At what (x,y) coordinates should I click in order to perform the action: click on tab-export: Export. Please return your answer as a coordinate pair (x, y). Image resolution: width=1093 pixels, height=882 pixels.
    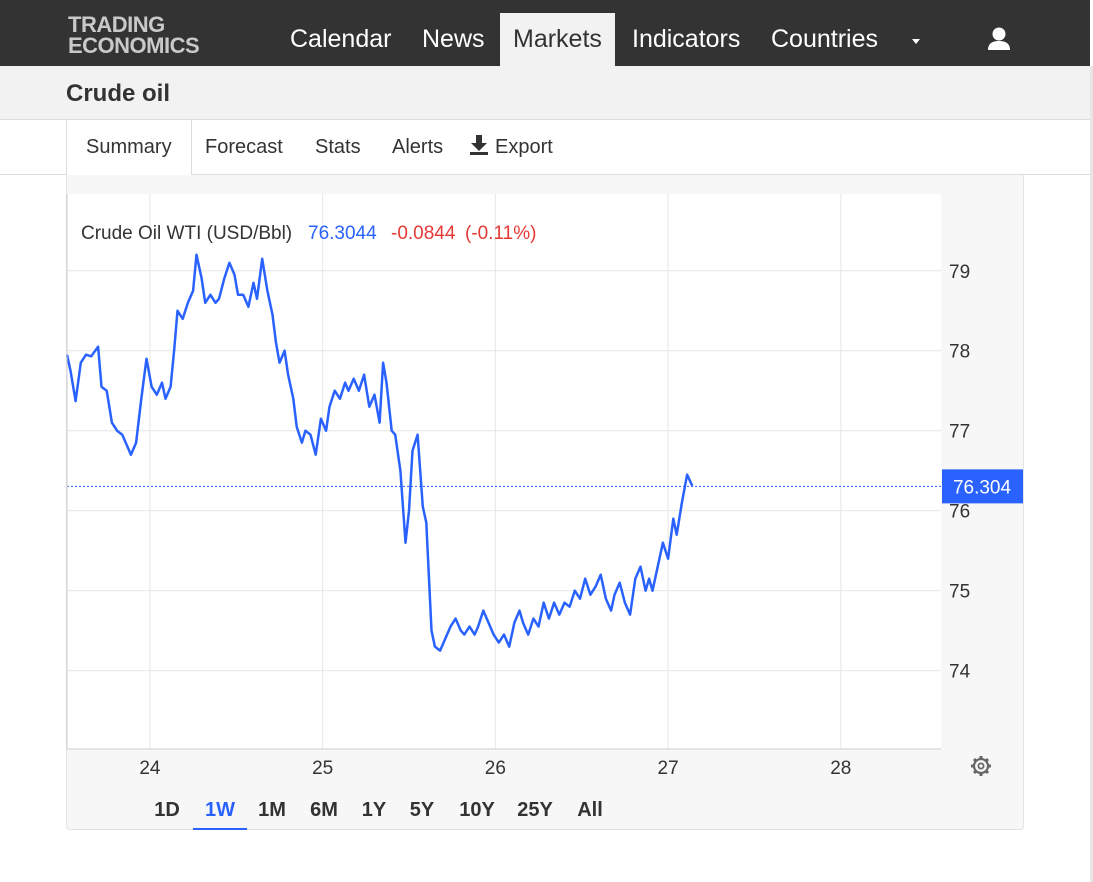
    Looking at the image, I should click on (511, 147).